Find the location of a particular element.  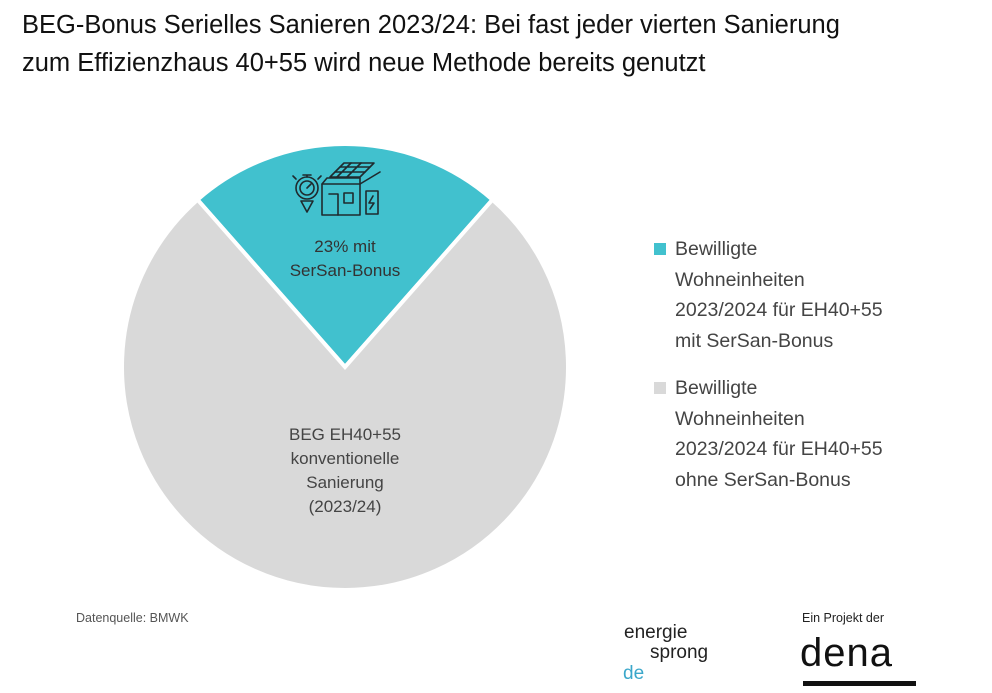

legend-swatch-sersan is located at coordinates (660, 249).